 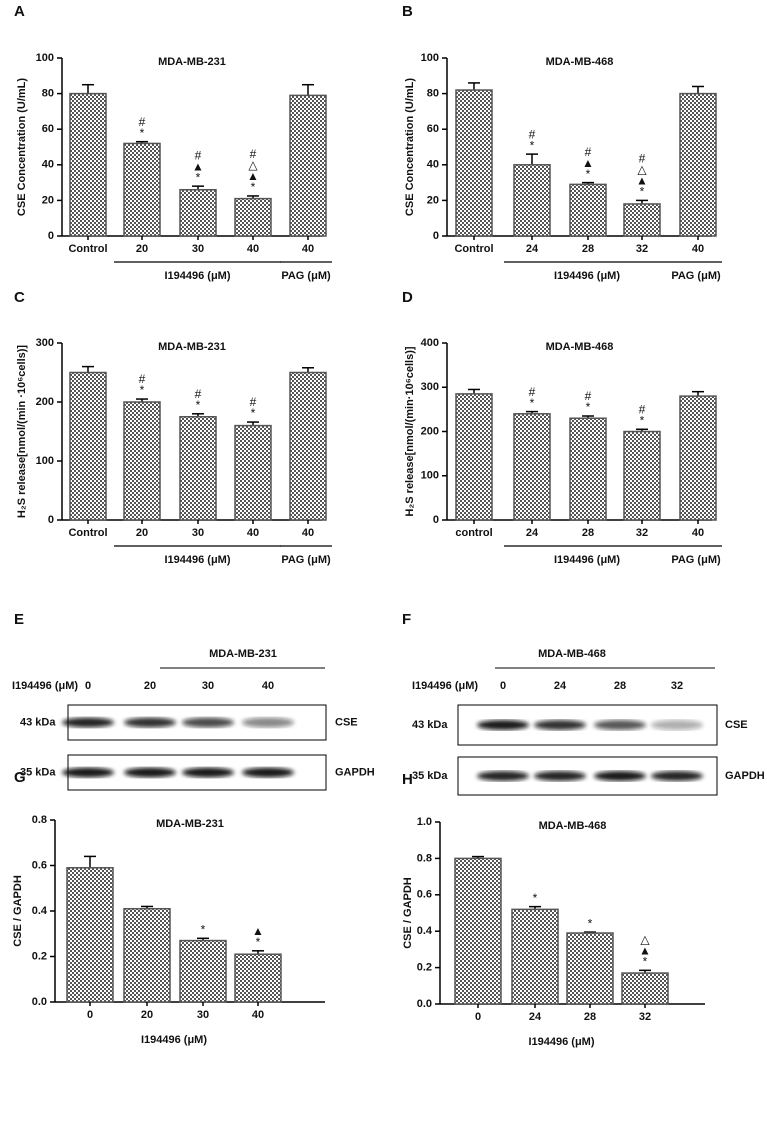 I want to click on lane-label: 28, so click(x=620, y=686).